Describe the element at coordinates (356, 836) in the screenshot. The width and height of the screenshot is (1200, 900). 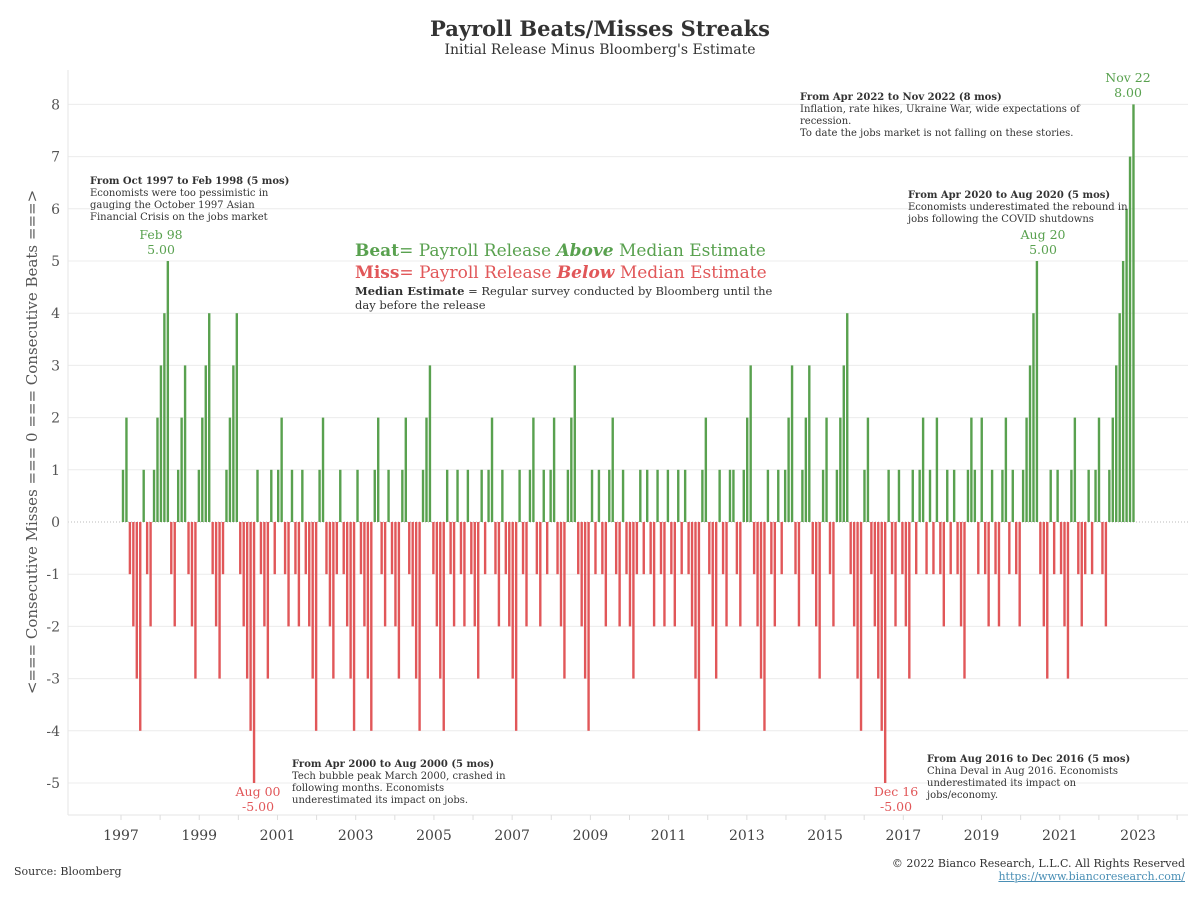
I see `x-tick-label: 2003` at that location.